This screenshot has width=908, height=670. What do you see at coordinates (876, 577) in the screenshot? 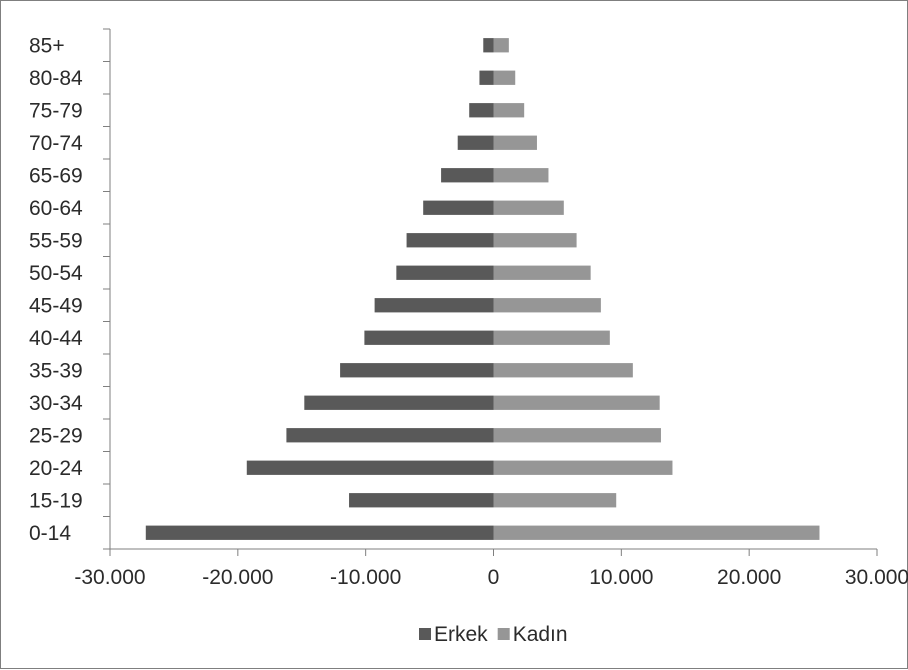
I see `x-tick-label: 30.000` at bounding box center [876, 577].